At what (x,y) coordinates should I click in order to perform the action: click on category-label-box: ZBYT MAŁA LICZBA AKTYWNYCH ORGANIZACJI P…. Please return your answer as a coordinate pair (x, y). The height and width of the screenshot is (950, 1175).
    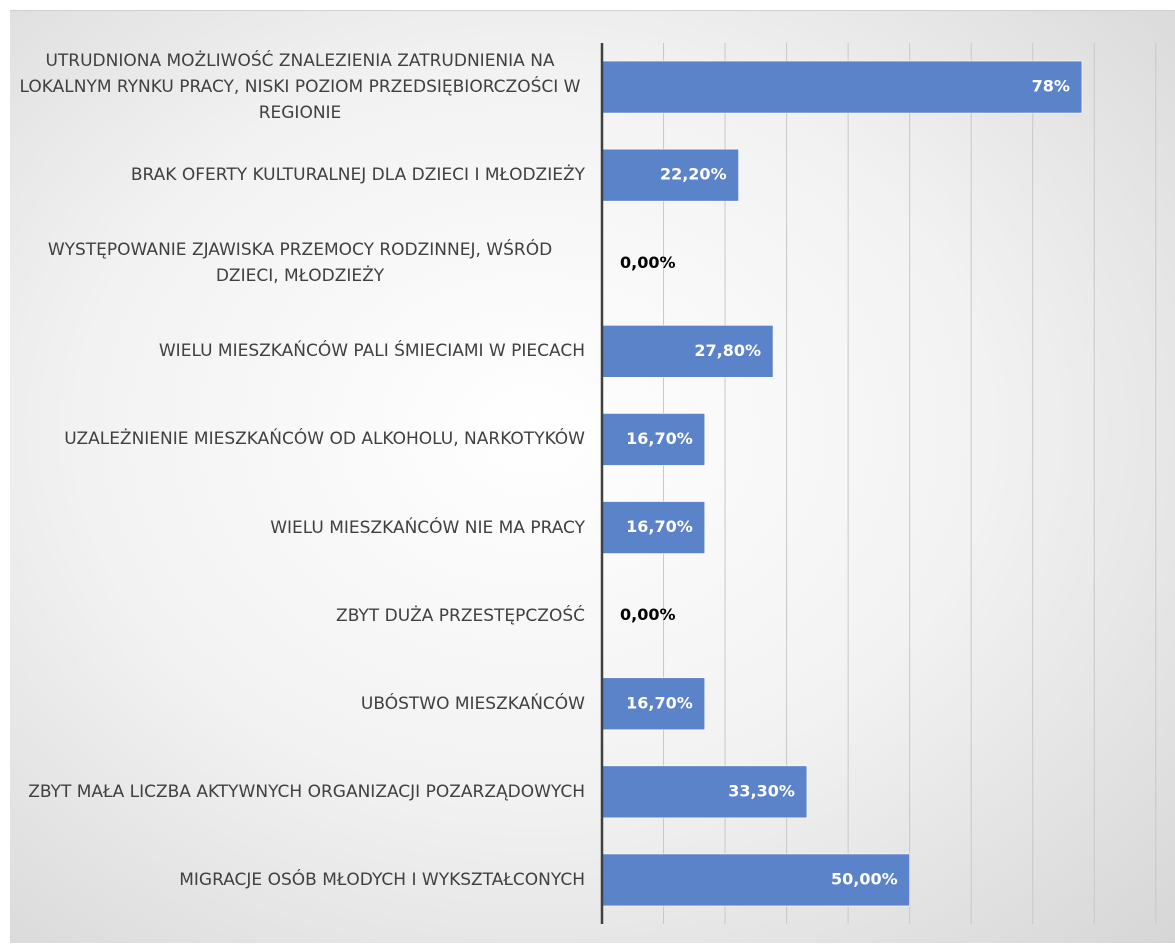
    Looking at the image, I should click on (297, 792).